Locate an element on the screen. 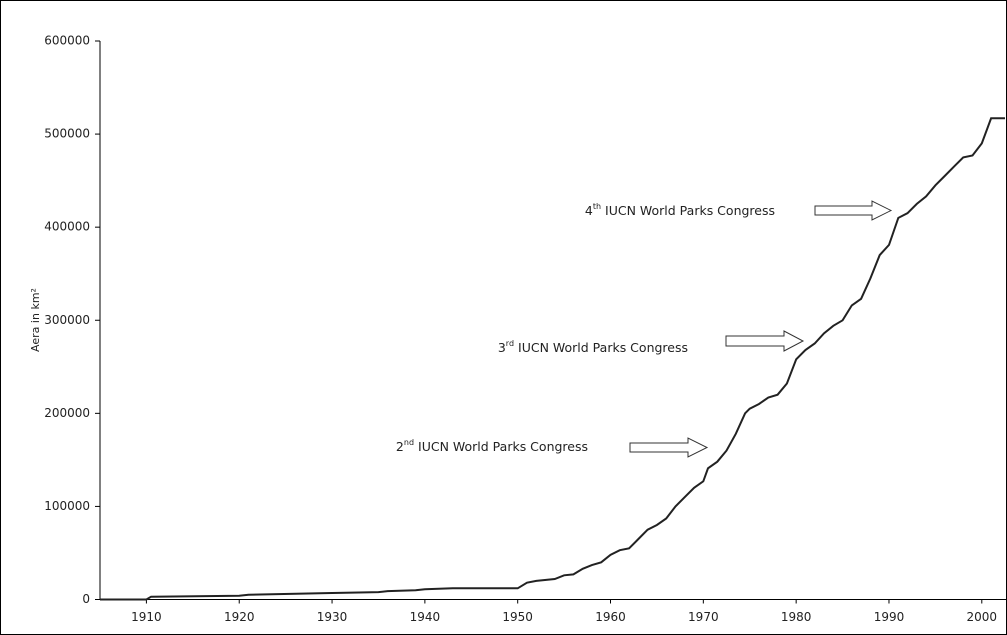  x-tick-label: 1950 is located at coordinates (517, 617).